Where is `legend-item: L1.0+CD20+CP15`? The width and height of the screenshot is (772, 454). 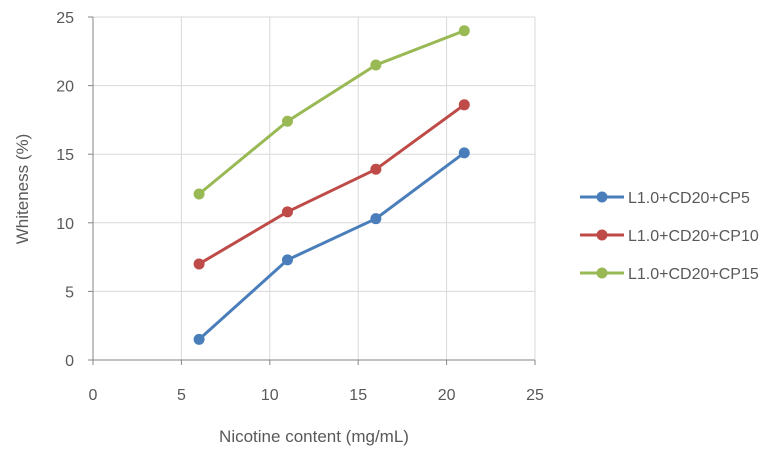 legend-item: L1.0+CD20+CP15 is located at coordinates (669, 274).